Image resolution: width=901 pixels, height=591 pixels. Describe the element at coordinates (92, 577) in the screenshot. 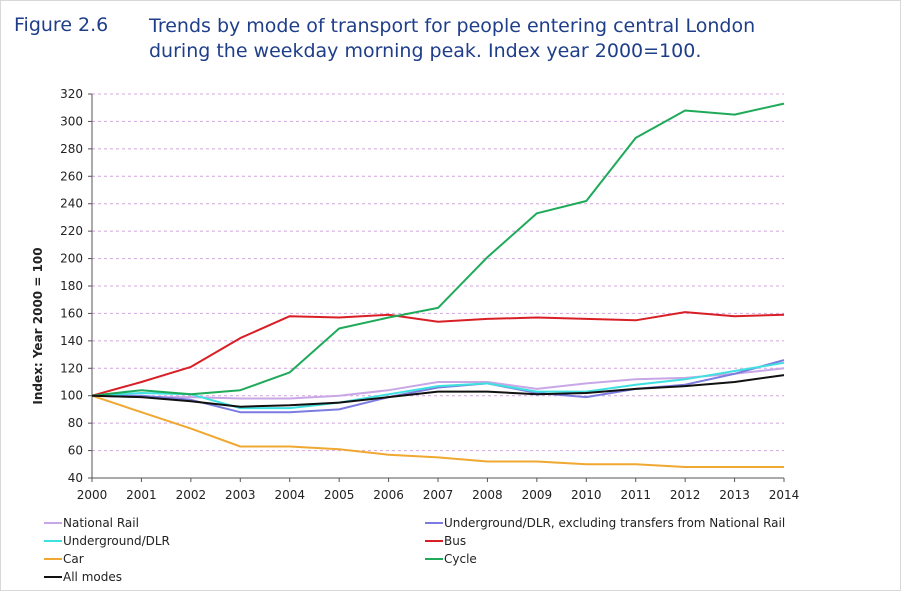

I see `legend-label: All modes` at that location.